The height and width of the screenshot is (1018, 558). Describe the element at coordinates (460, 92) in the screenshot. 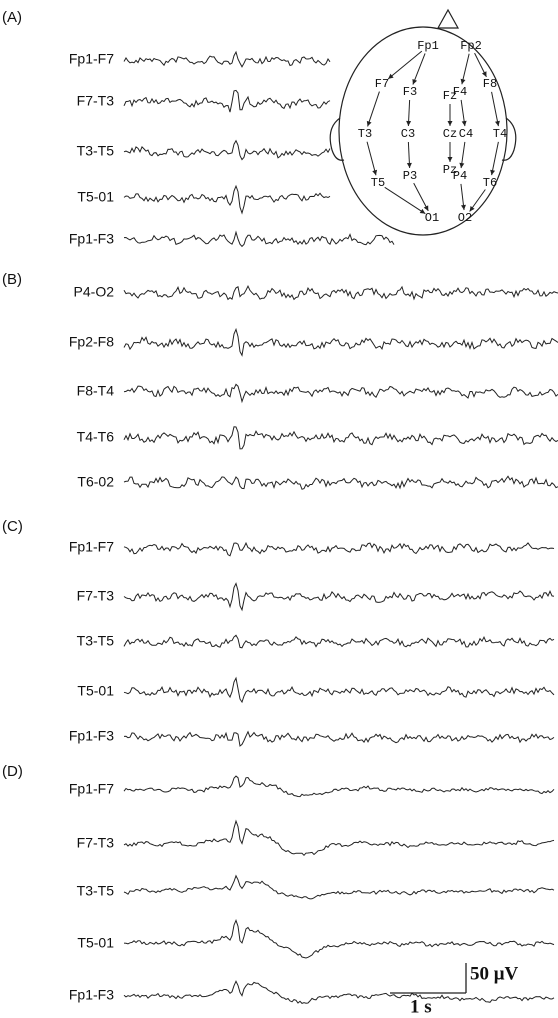

I see `electrode-label: F4` at that location.